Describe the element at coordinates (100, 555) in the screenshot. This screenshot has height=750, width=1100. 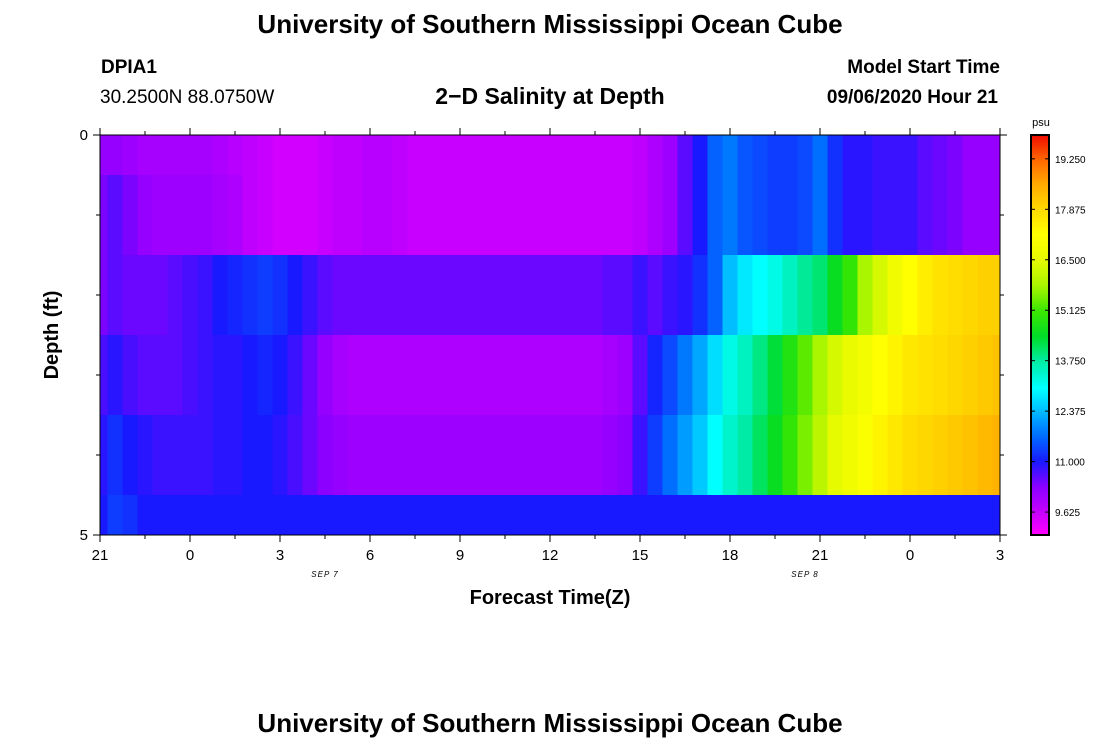
I see `x-tick-label: 21` at that location.